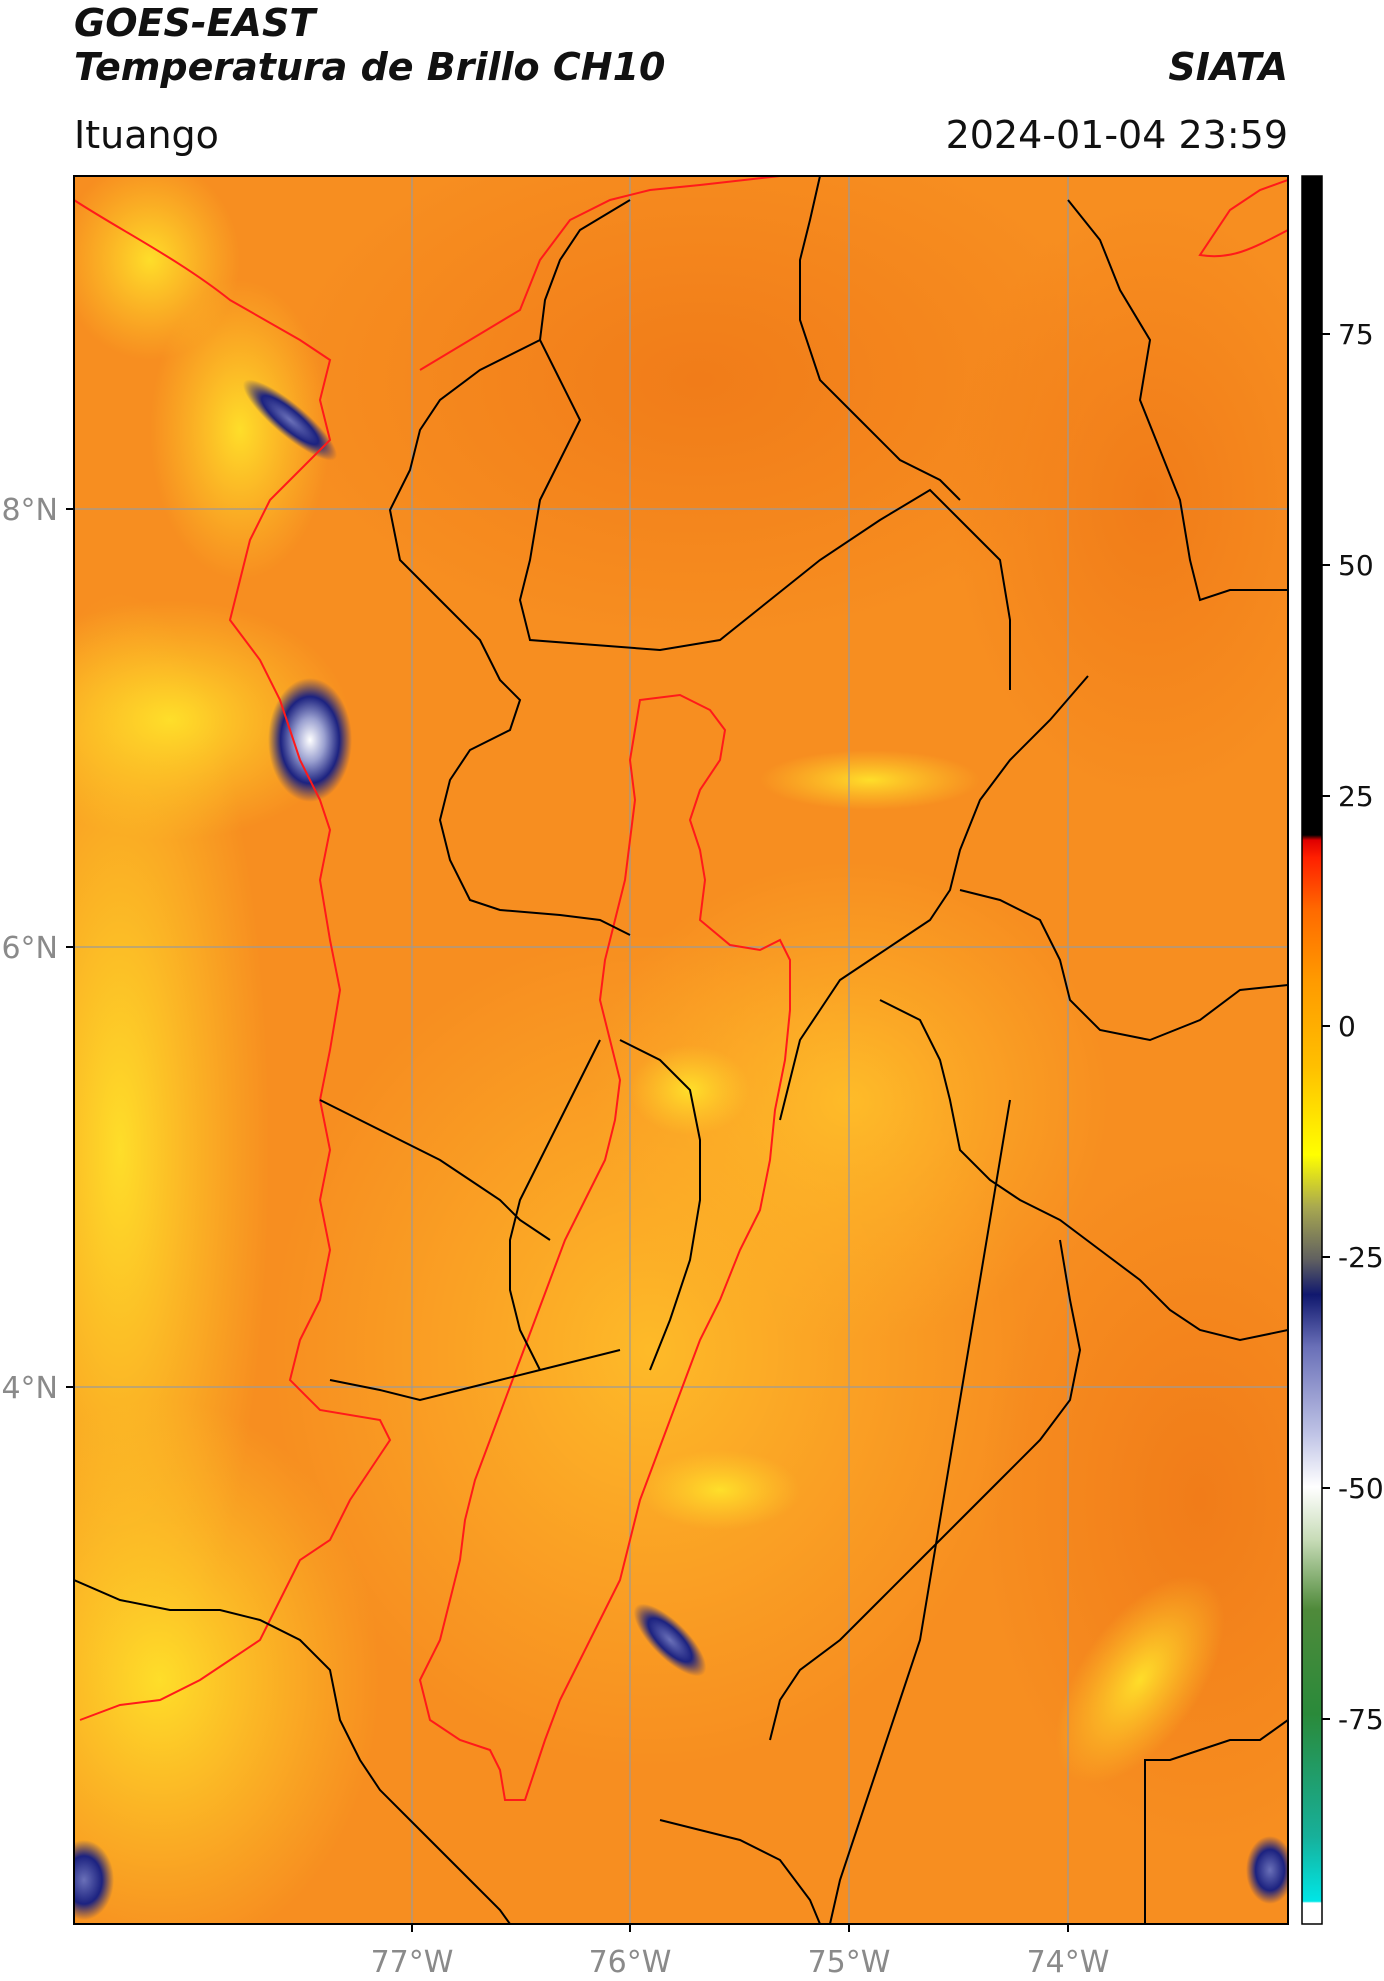 The image size is (1384, 1981). Describe the element at coordinates (1356, 796) in the screenshot. I see `colorbar-tick-25: 25` at that location.